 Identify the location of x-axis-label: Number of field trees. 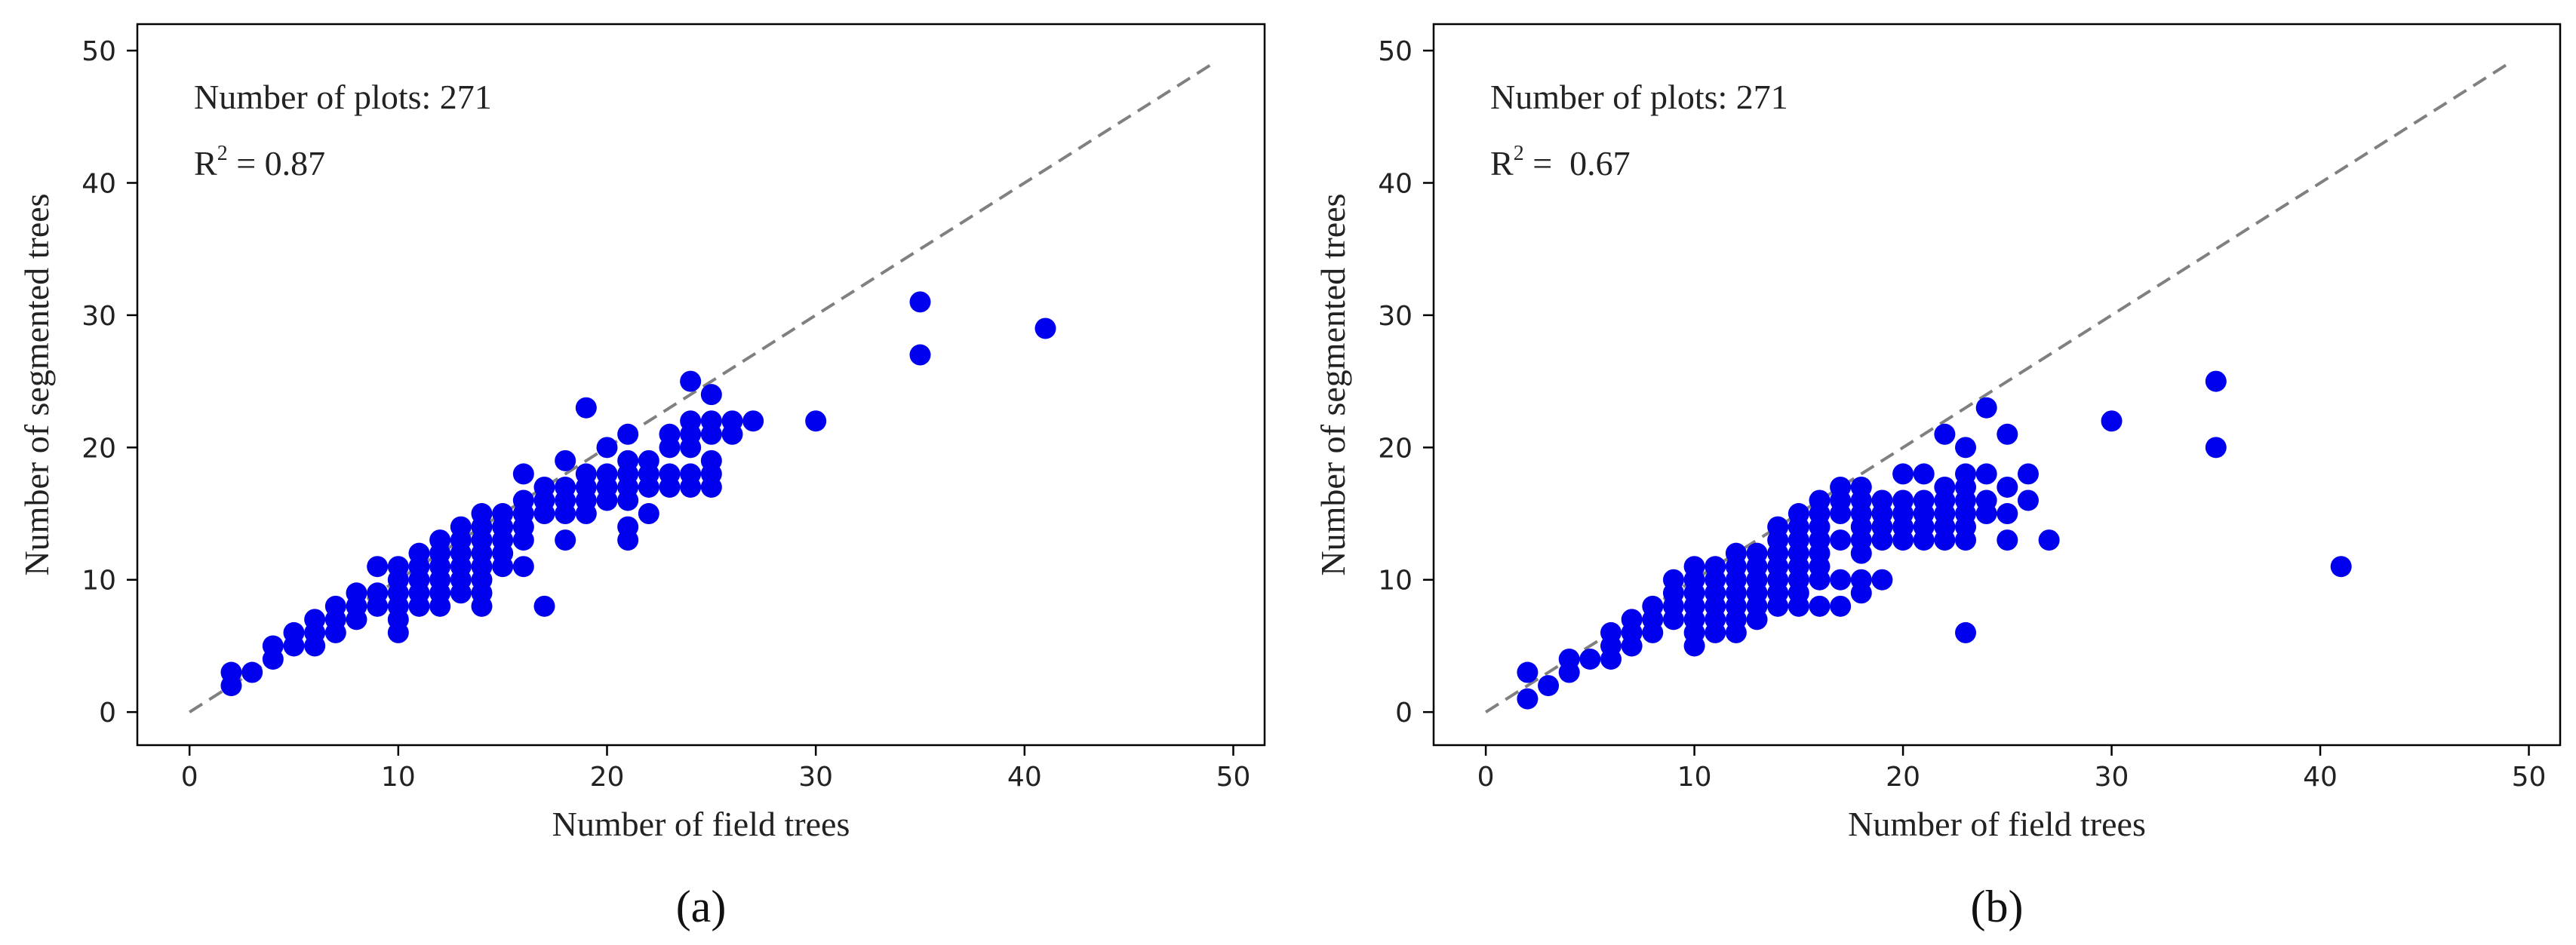
(1997, 824).